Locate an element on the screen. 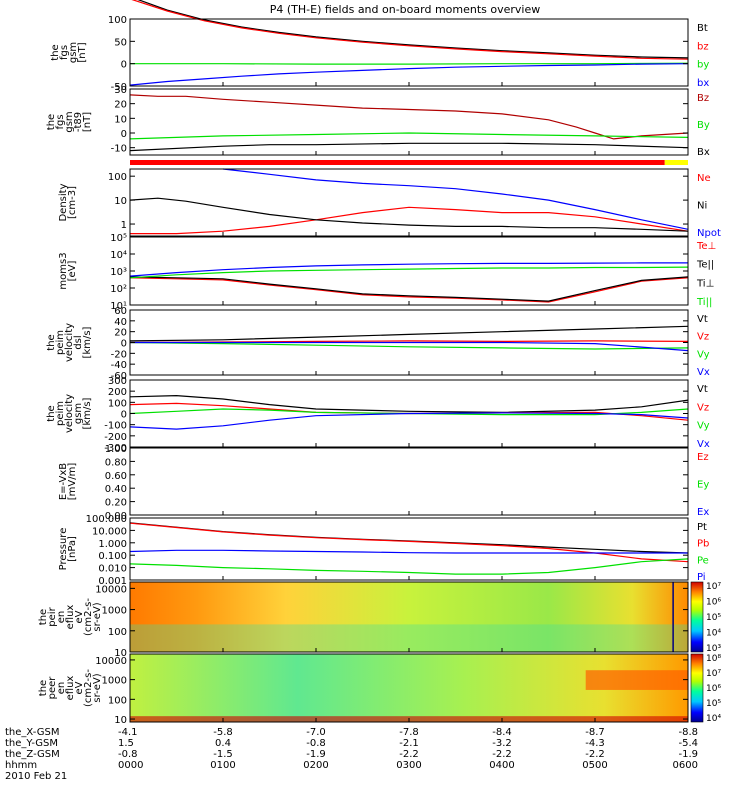  y-tick-label: 300 is located at coordinates (117, 381).